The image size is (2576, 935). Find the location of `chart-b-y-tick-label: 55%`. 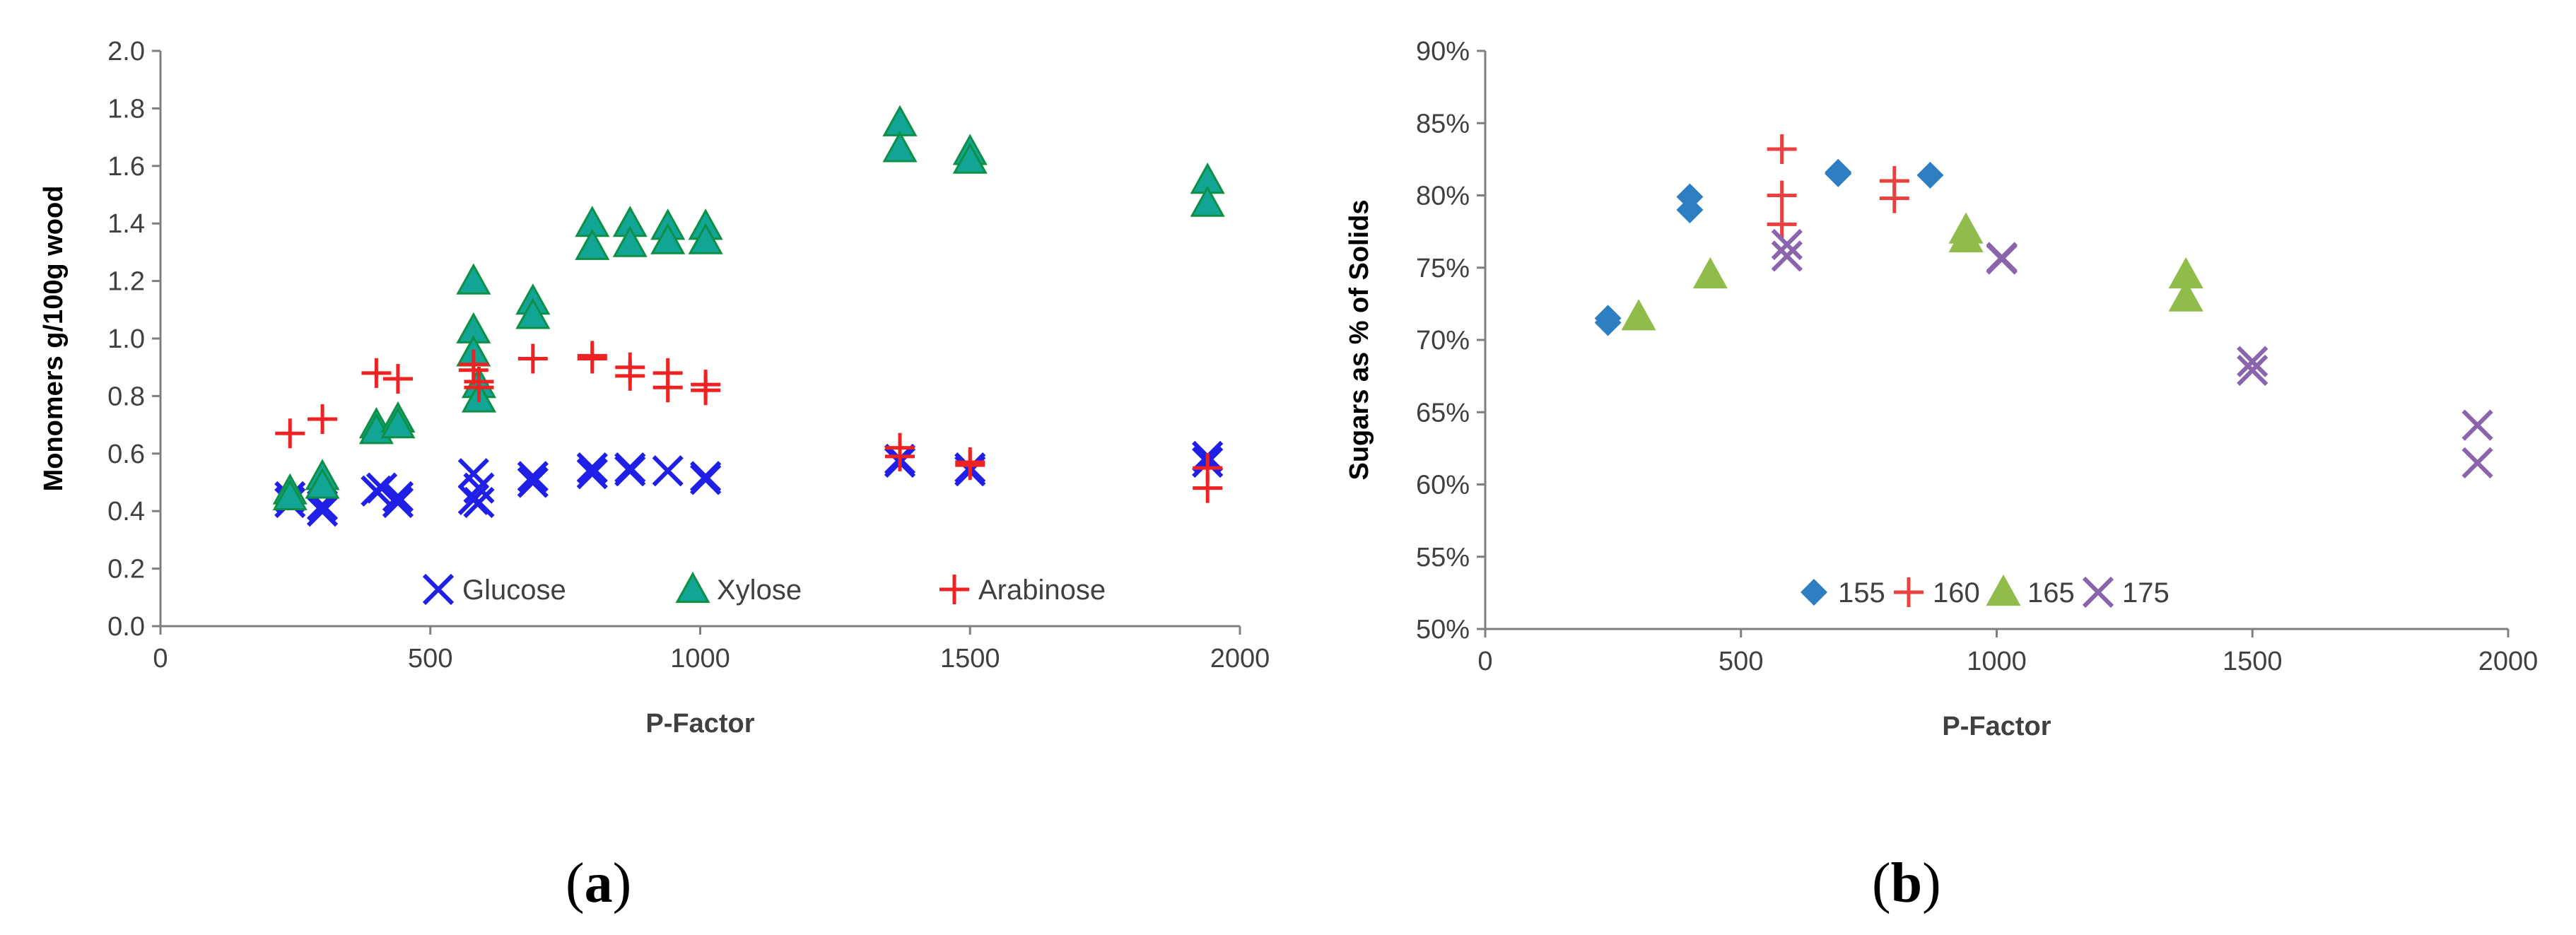

chart-b-y-tick-label: 55% is located at coordinates (1443, 557).